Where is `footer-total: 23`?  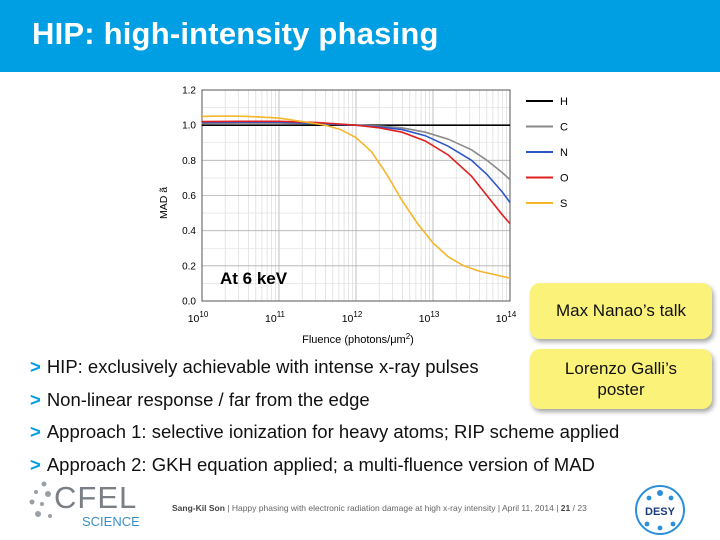
footer-total: 23 is located at coordinates (582, 508).